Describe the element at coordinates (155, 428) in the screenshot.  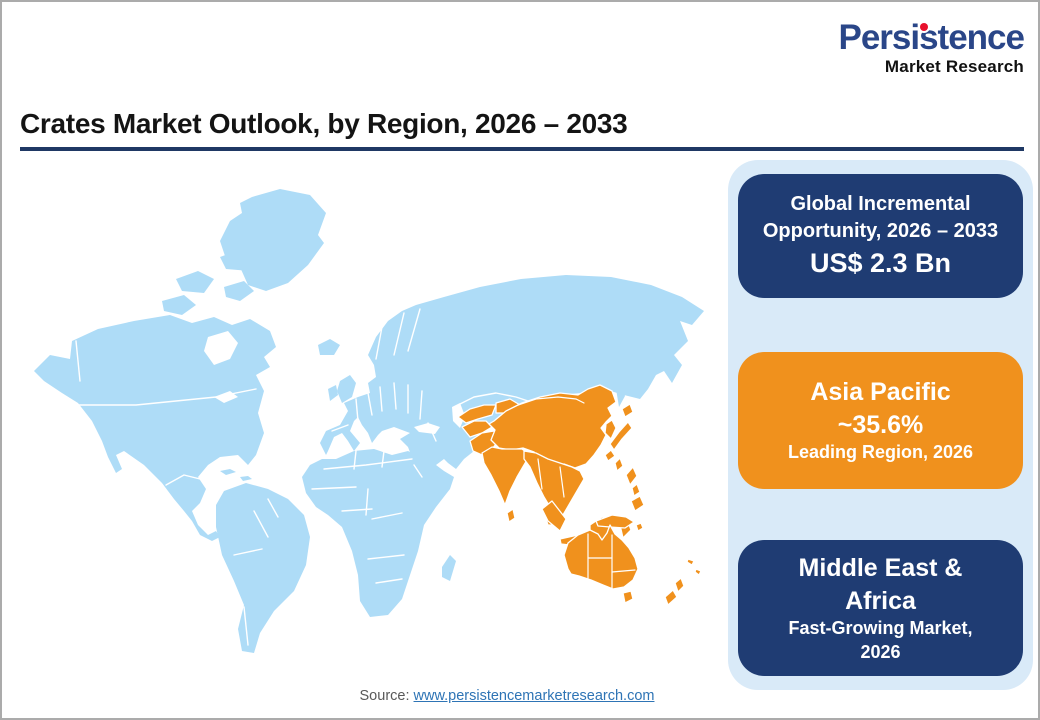
I see `north-america` at that location.